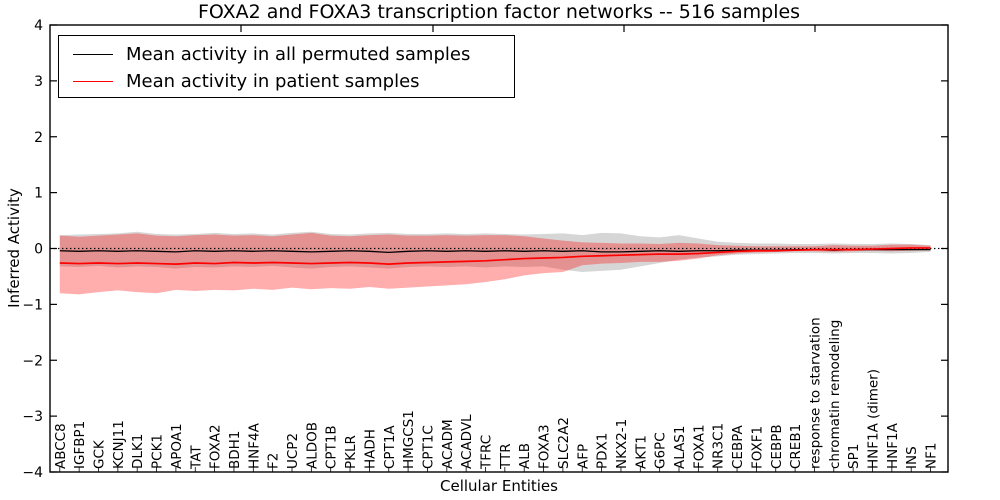 Image resolution: width=1000 pixels, height=500 pixels. Describe the element at coordinates (32, 305) in the screenshot. I see `y-tick-label: −1` at that location.